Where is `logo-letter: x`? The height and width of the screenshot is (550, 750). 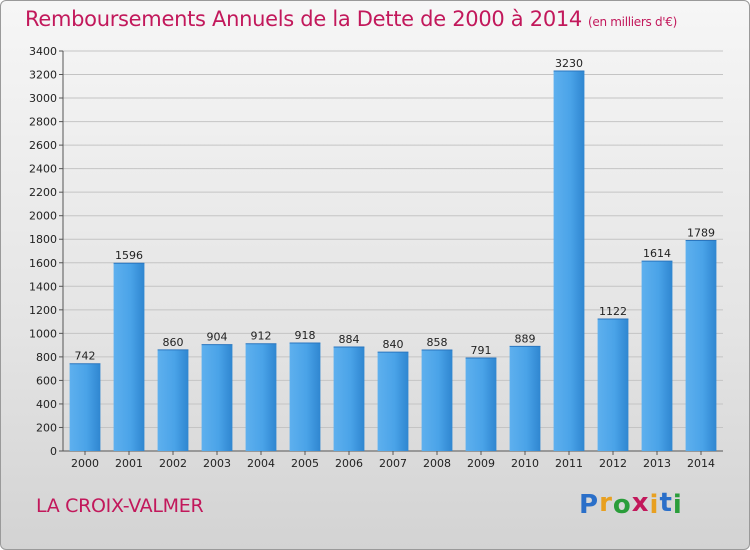 logo-letter: x is located at coordinates (640, 503).